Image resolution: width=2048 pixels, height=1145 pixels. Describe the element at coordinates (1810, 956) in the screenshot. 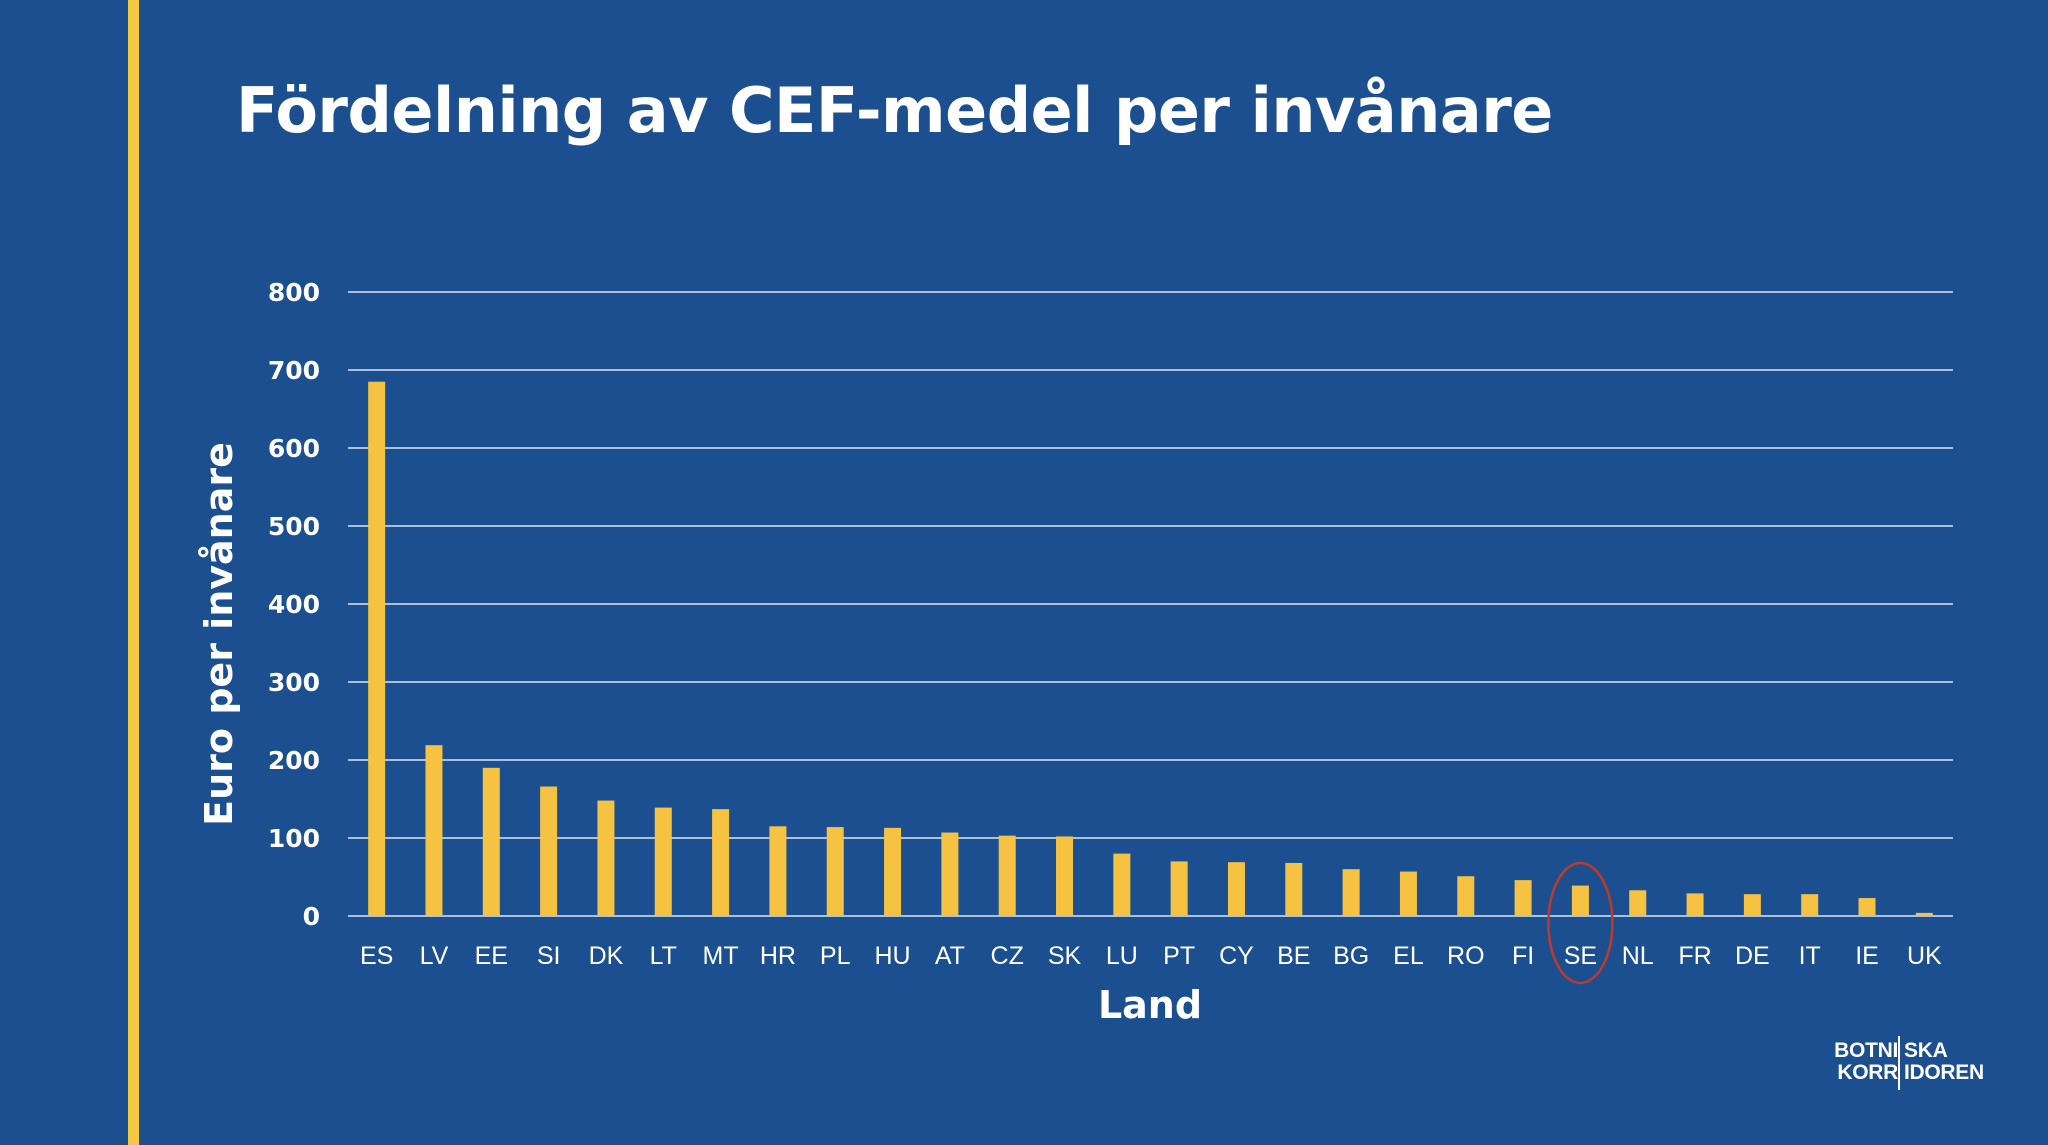

I see `x-tick-label-it: IT` at that location.